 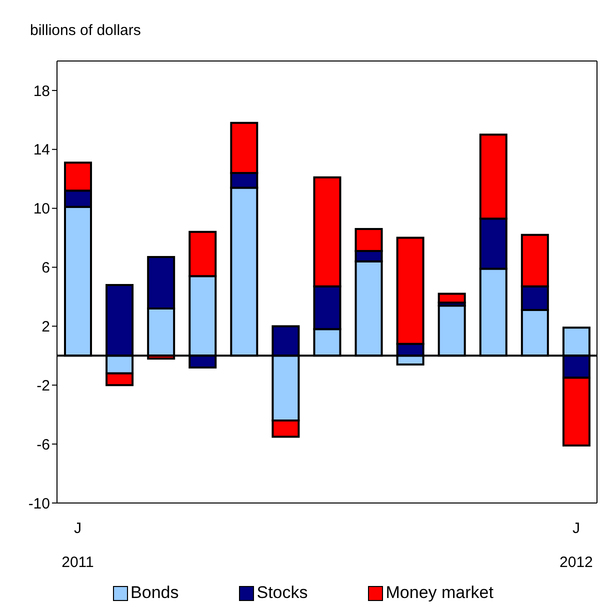 I want to click on legend-label: Bonds, so click(x=154, y=593).